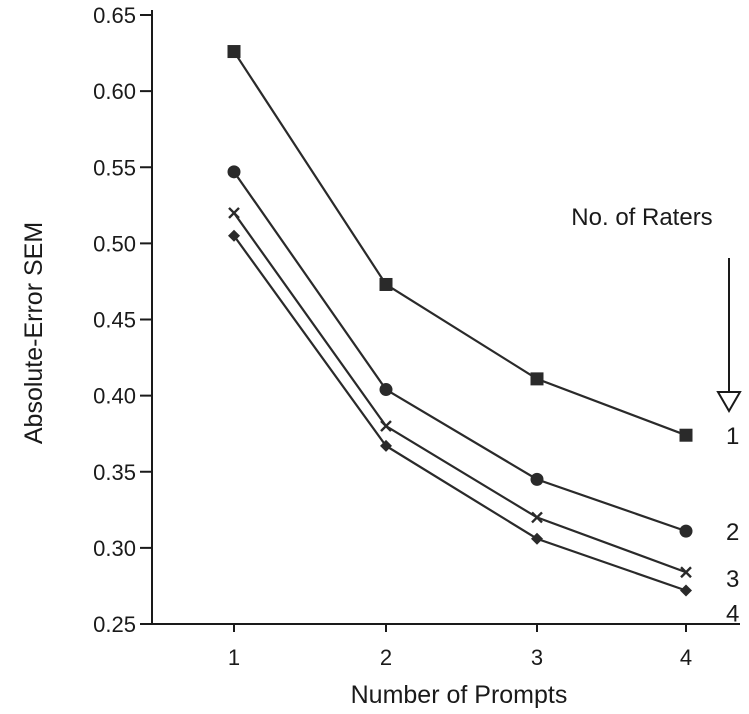  I want to click on x-tick-label: 3, so click(537, 657).